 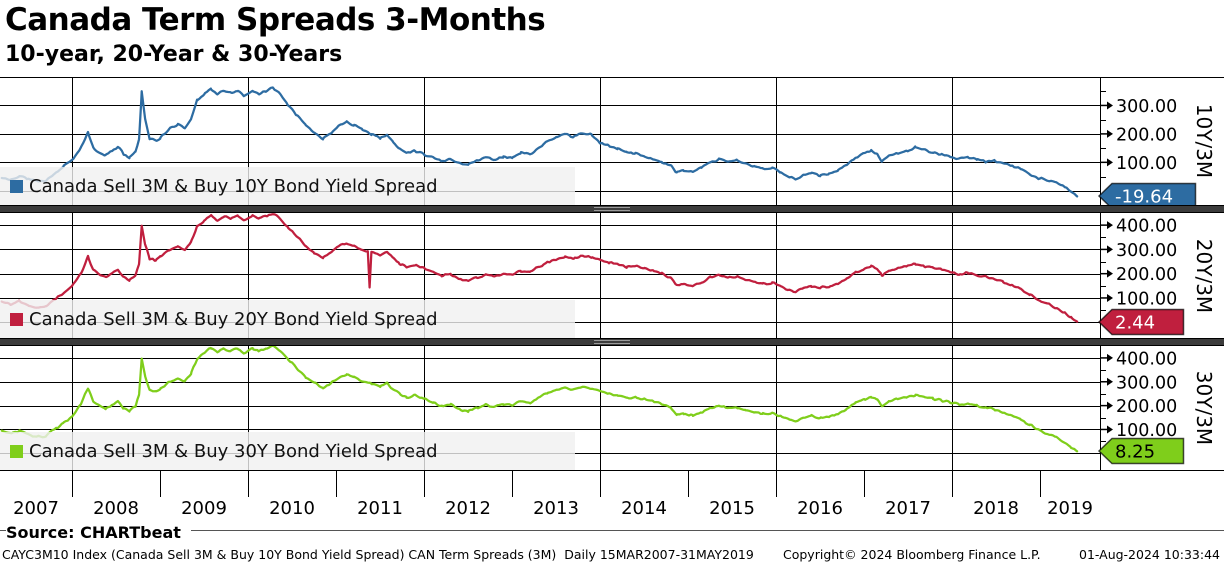 What do you see at coordinates (612, 530) in the screenshot?
I see `footer-divider` at bounding box center [612, 530].